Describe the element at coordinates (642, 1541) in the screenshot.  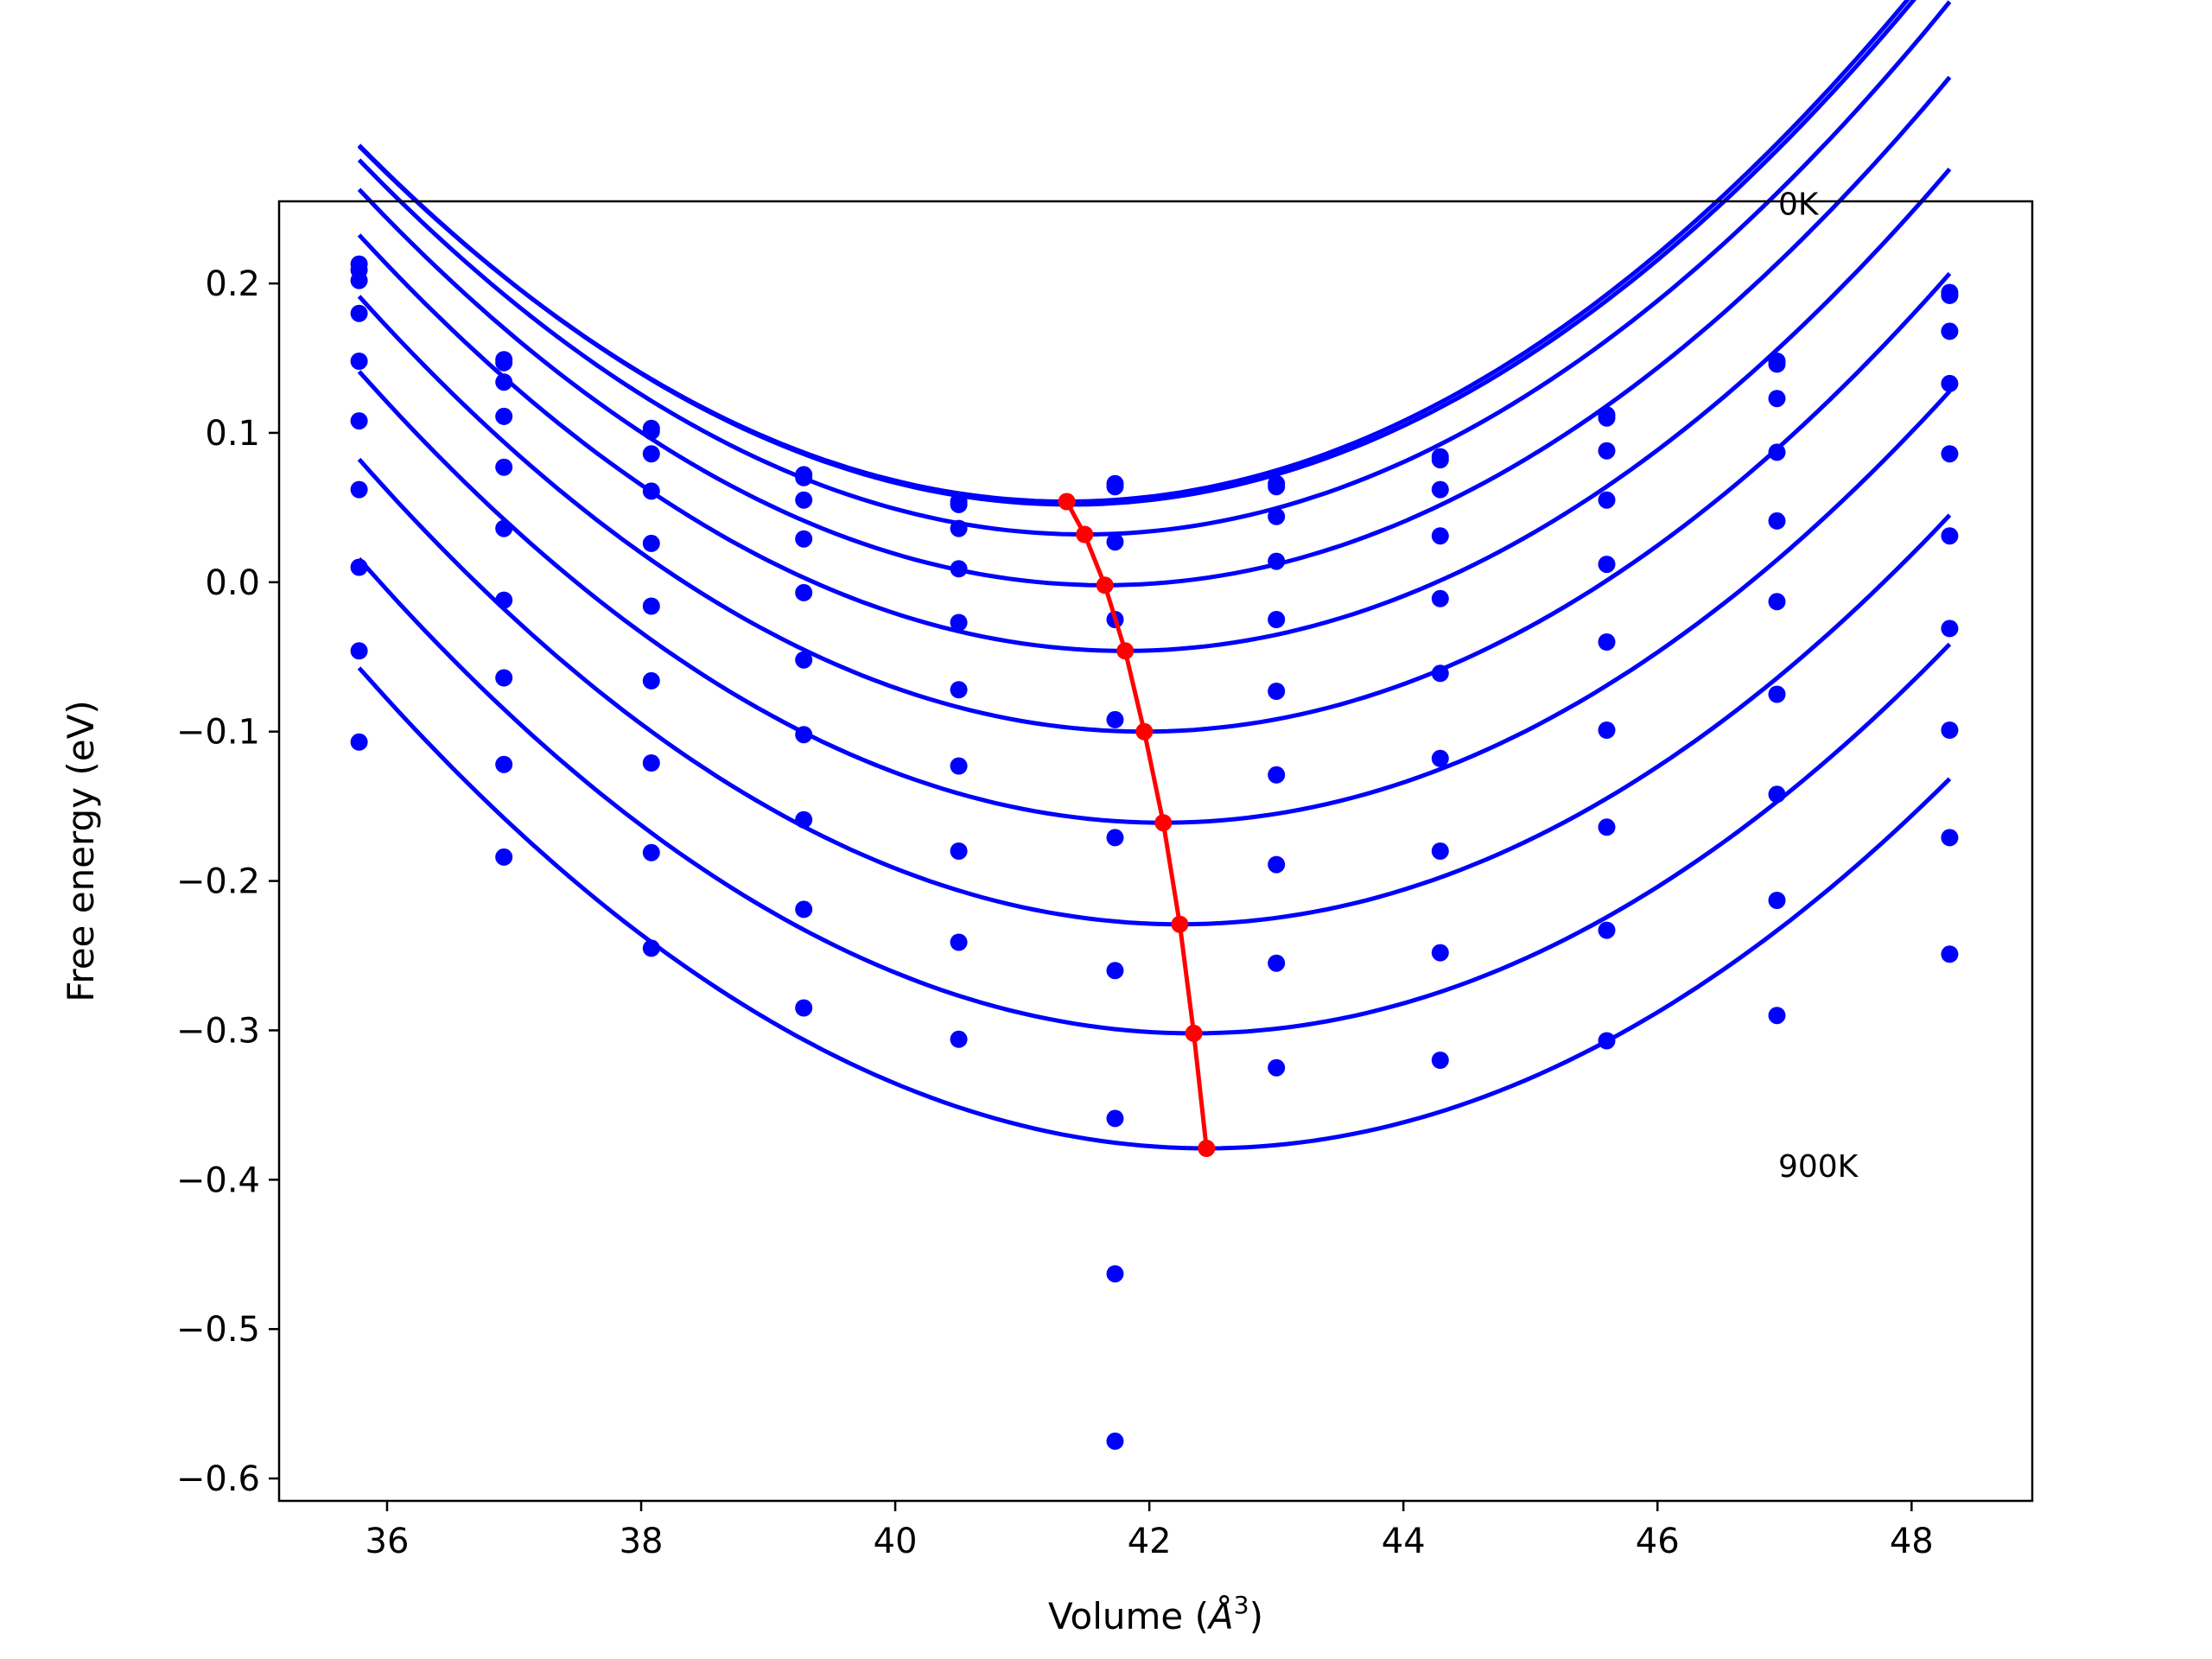
I see `x-tick-label-1: 38` at that location.